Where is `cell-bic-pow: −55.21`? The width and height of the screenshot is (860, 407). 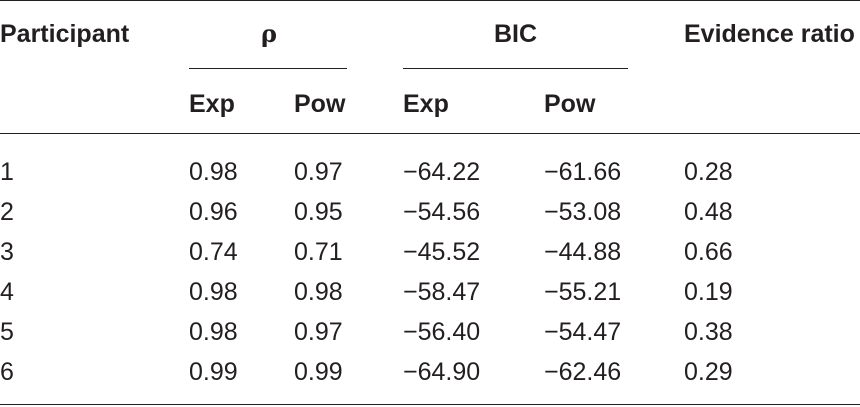
cell-bic-pow: −55.21 is located at coordinates (583, 292).